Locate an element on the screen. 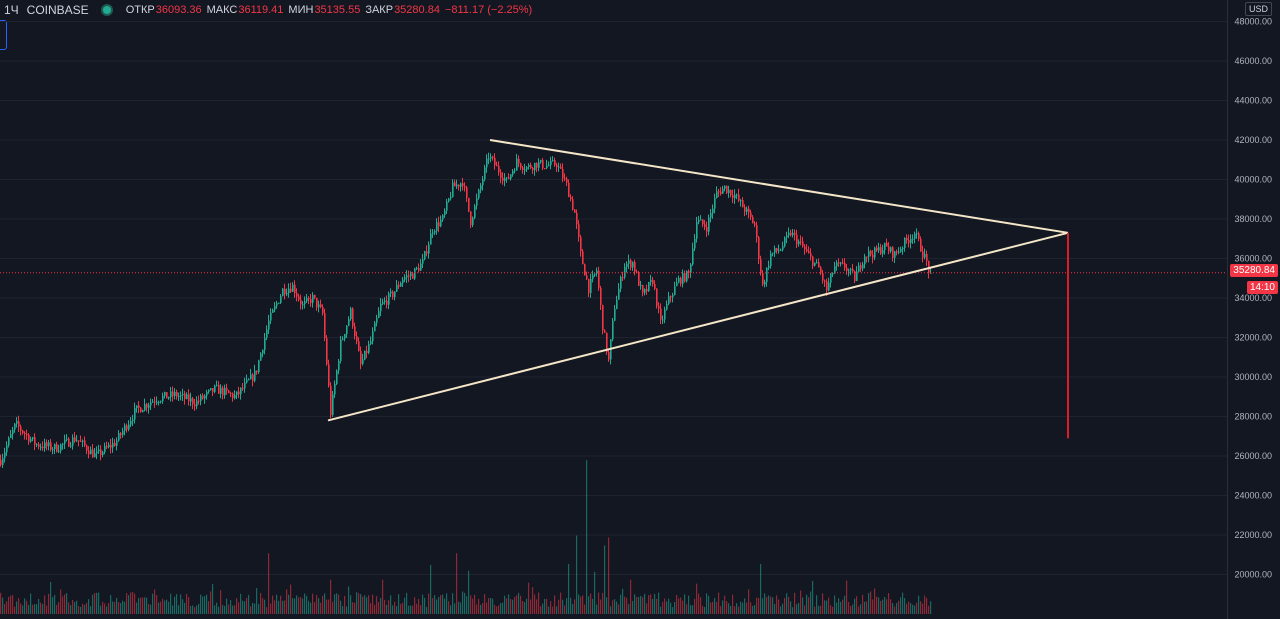 Image resolution: width=1280 pixels, height=619 pixels. last-price-tag: 35280.84 is located at coordinates (1254, 270).